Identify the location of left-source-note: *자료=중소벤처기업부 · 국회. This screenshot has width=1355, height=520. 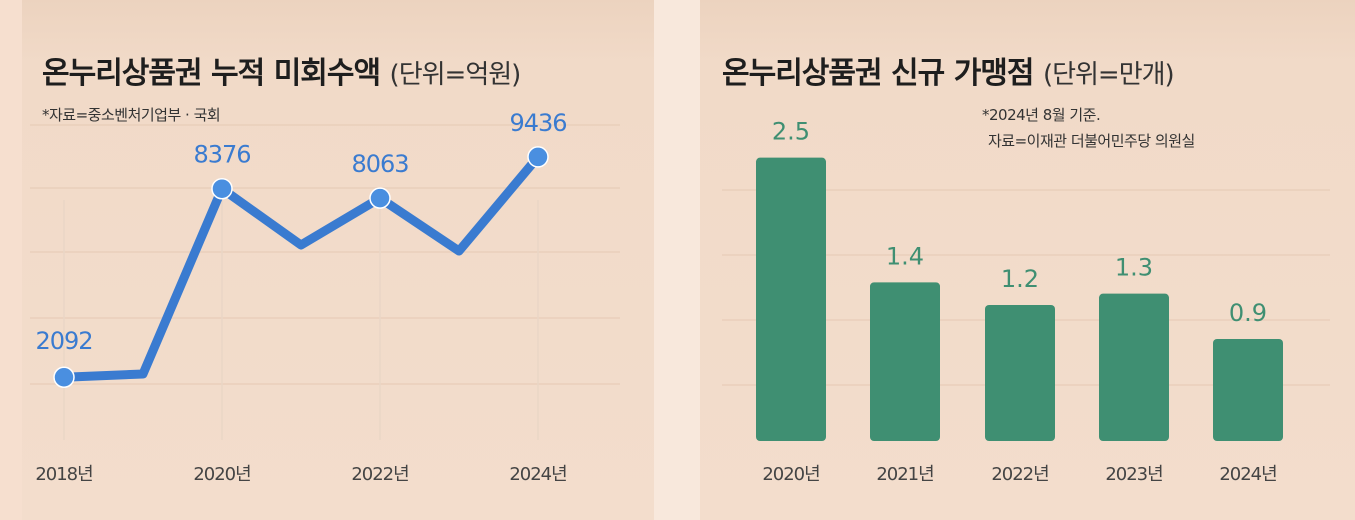
(131, 115).